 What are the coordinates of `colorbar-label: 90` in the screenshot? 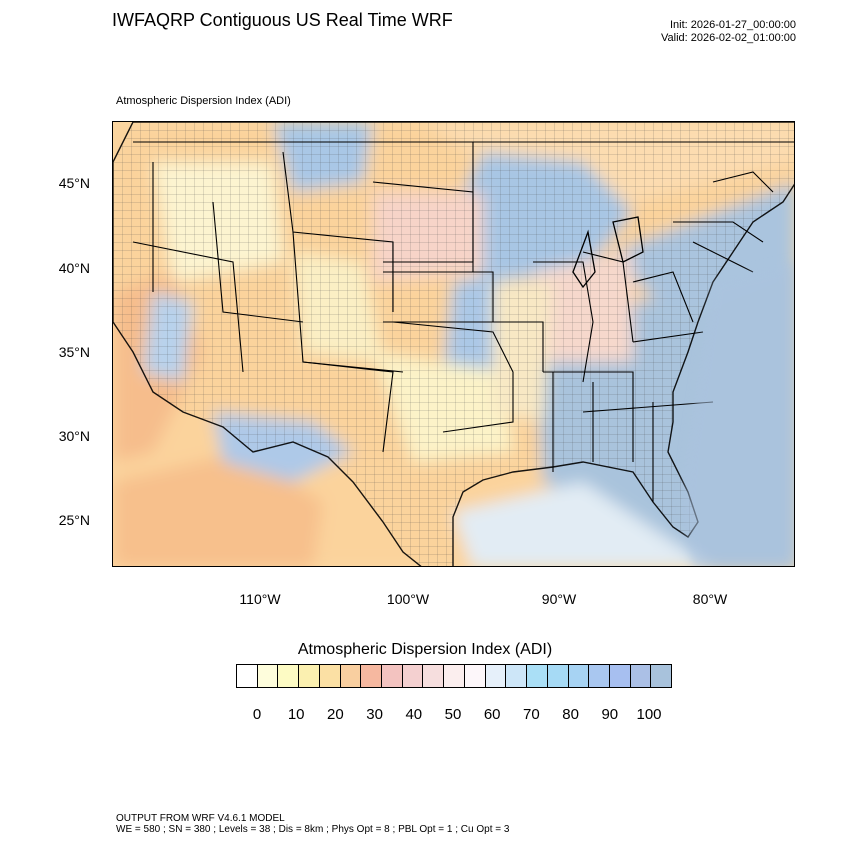 It's located at (610, 714).